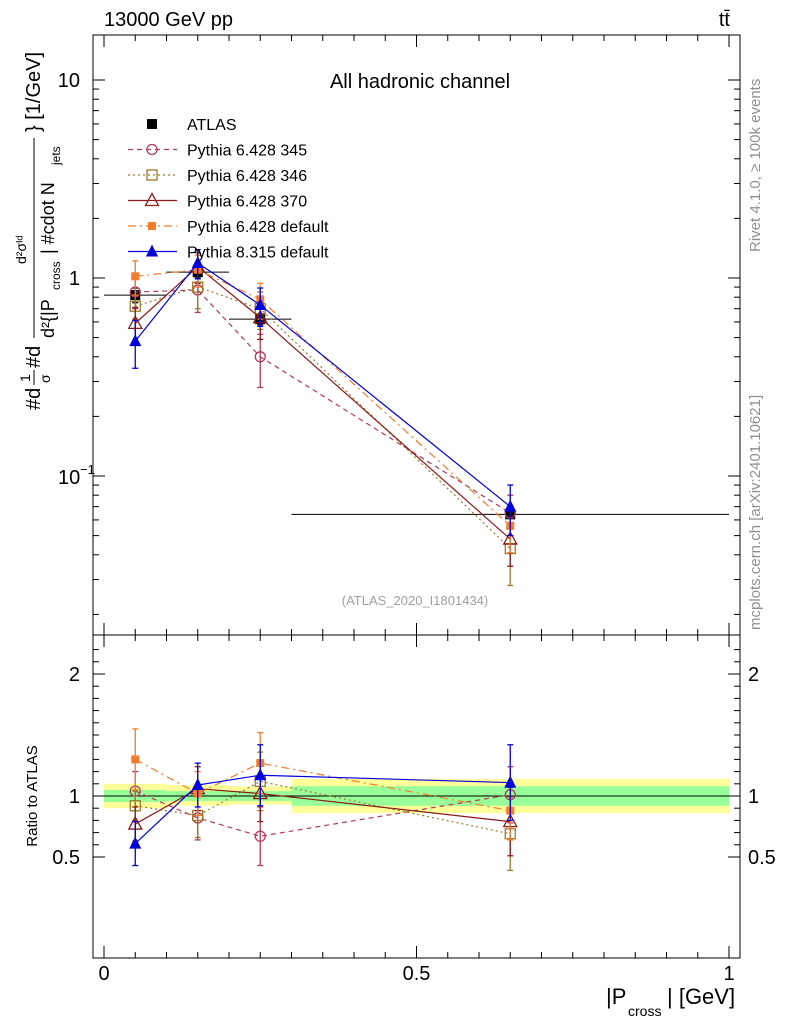  What do you see at coordinates (728, 974) in the screenshot?
I see `x-tick-label: 1` at bounding box center [728, 974].